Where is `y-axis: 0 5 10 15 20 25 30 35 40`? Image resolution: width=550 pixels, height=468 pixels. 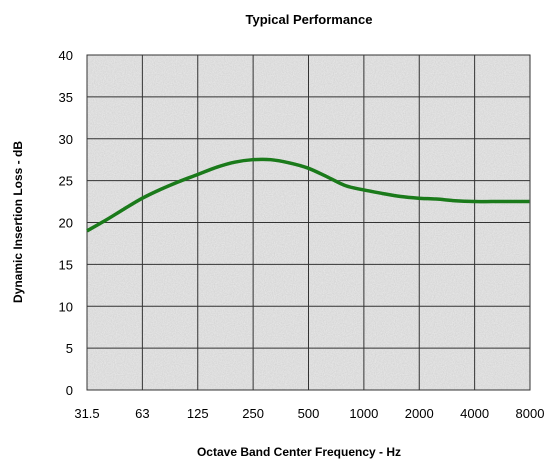 y-axis: 0 5 10 15 20 25 30 35 40 is located at coordinates (66, 223).